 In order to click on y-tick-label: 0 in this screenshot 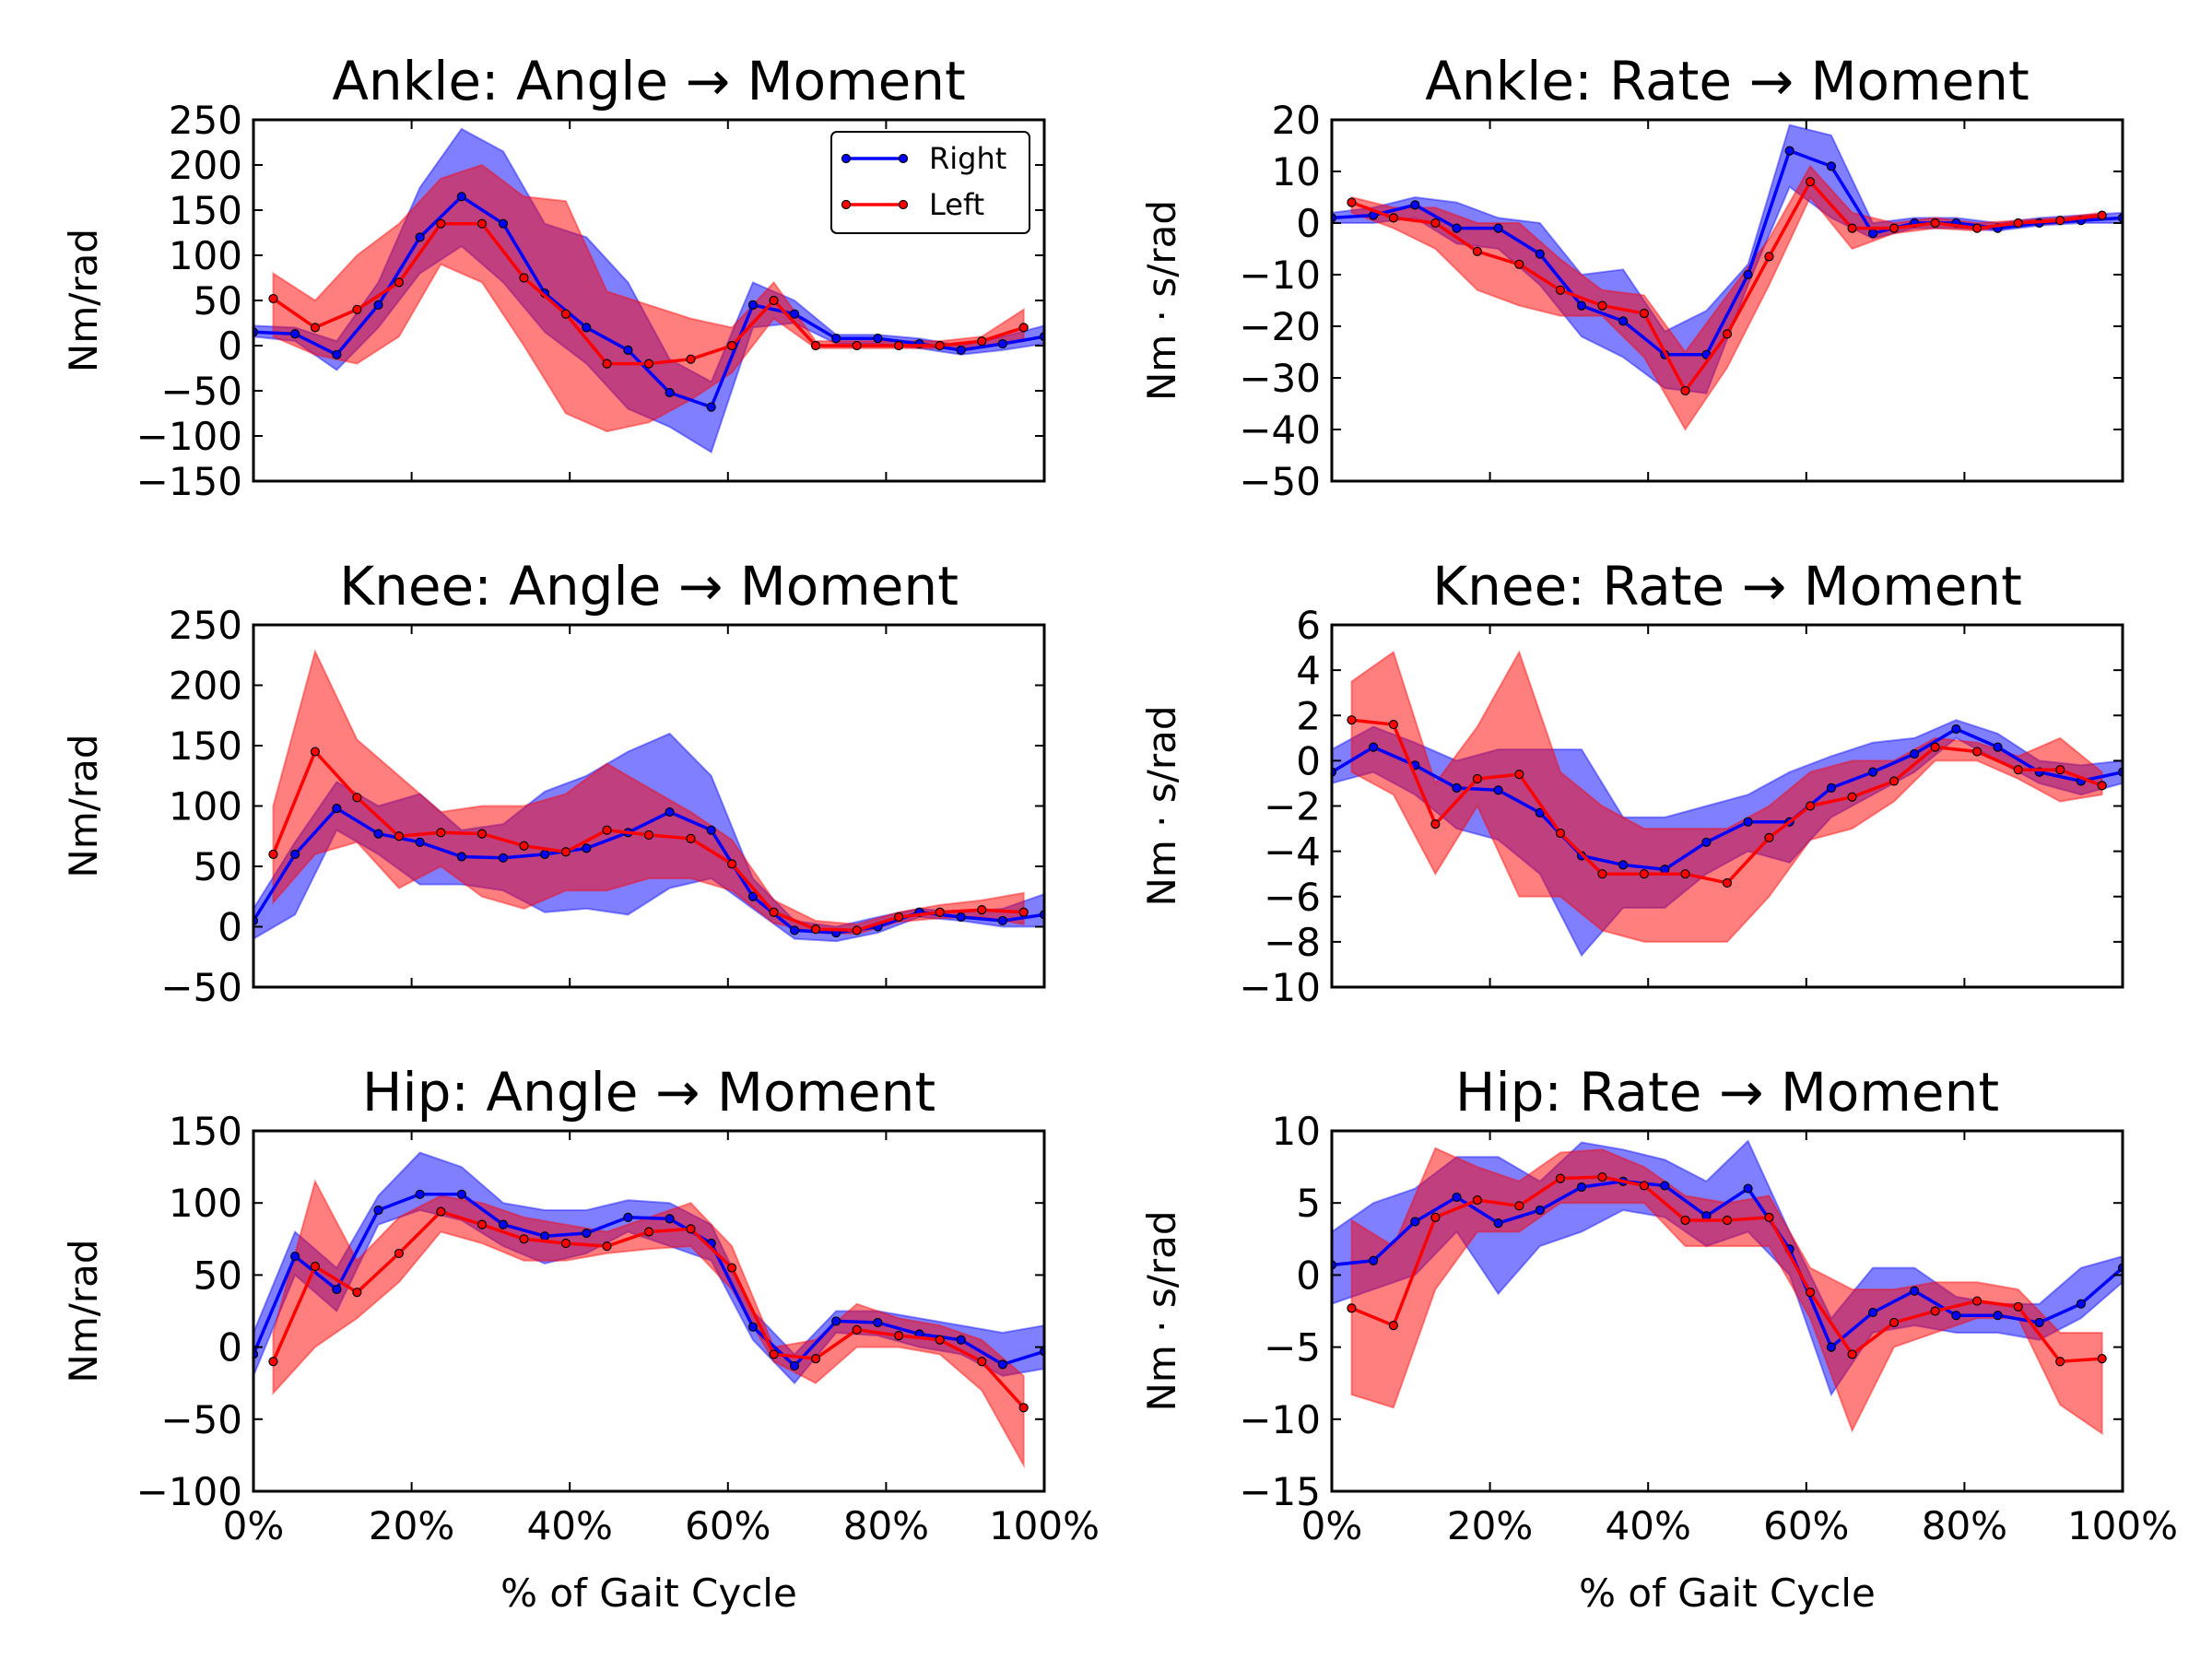, I will do `click(230, 927)`.